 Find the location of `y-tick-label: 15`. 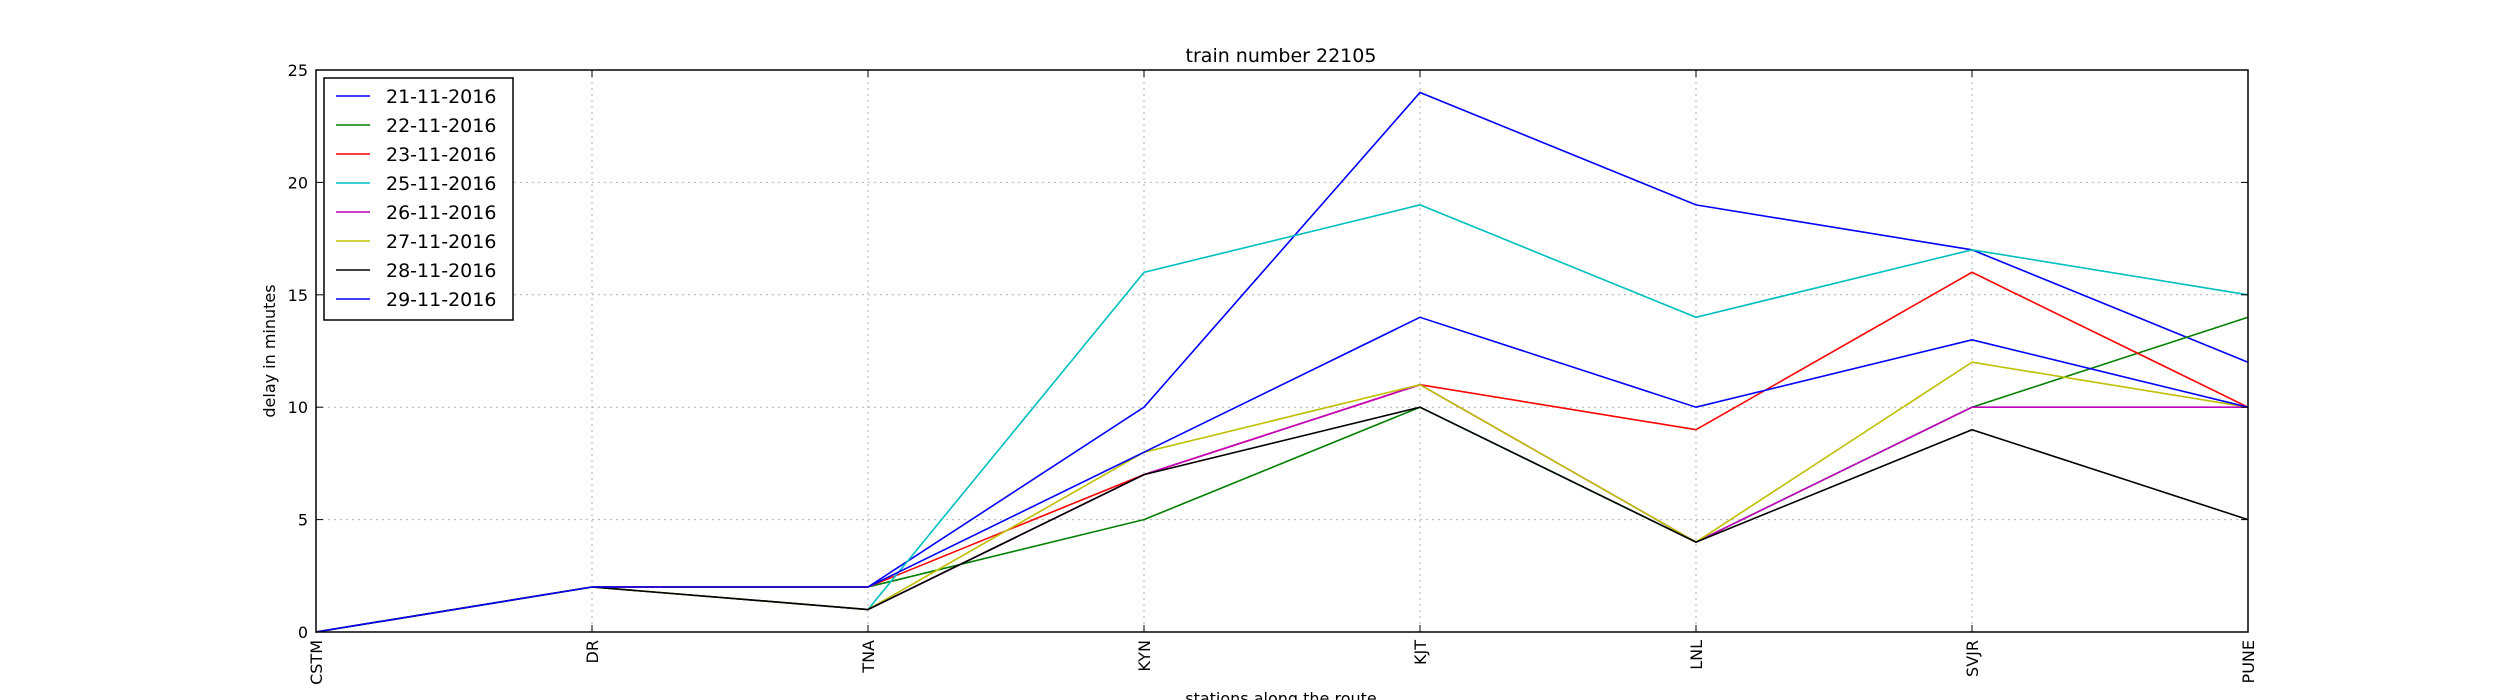

y-tick-label: 15 is located at coordinates (298, 295).